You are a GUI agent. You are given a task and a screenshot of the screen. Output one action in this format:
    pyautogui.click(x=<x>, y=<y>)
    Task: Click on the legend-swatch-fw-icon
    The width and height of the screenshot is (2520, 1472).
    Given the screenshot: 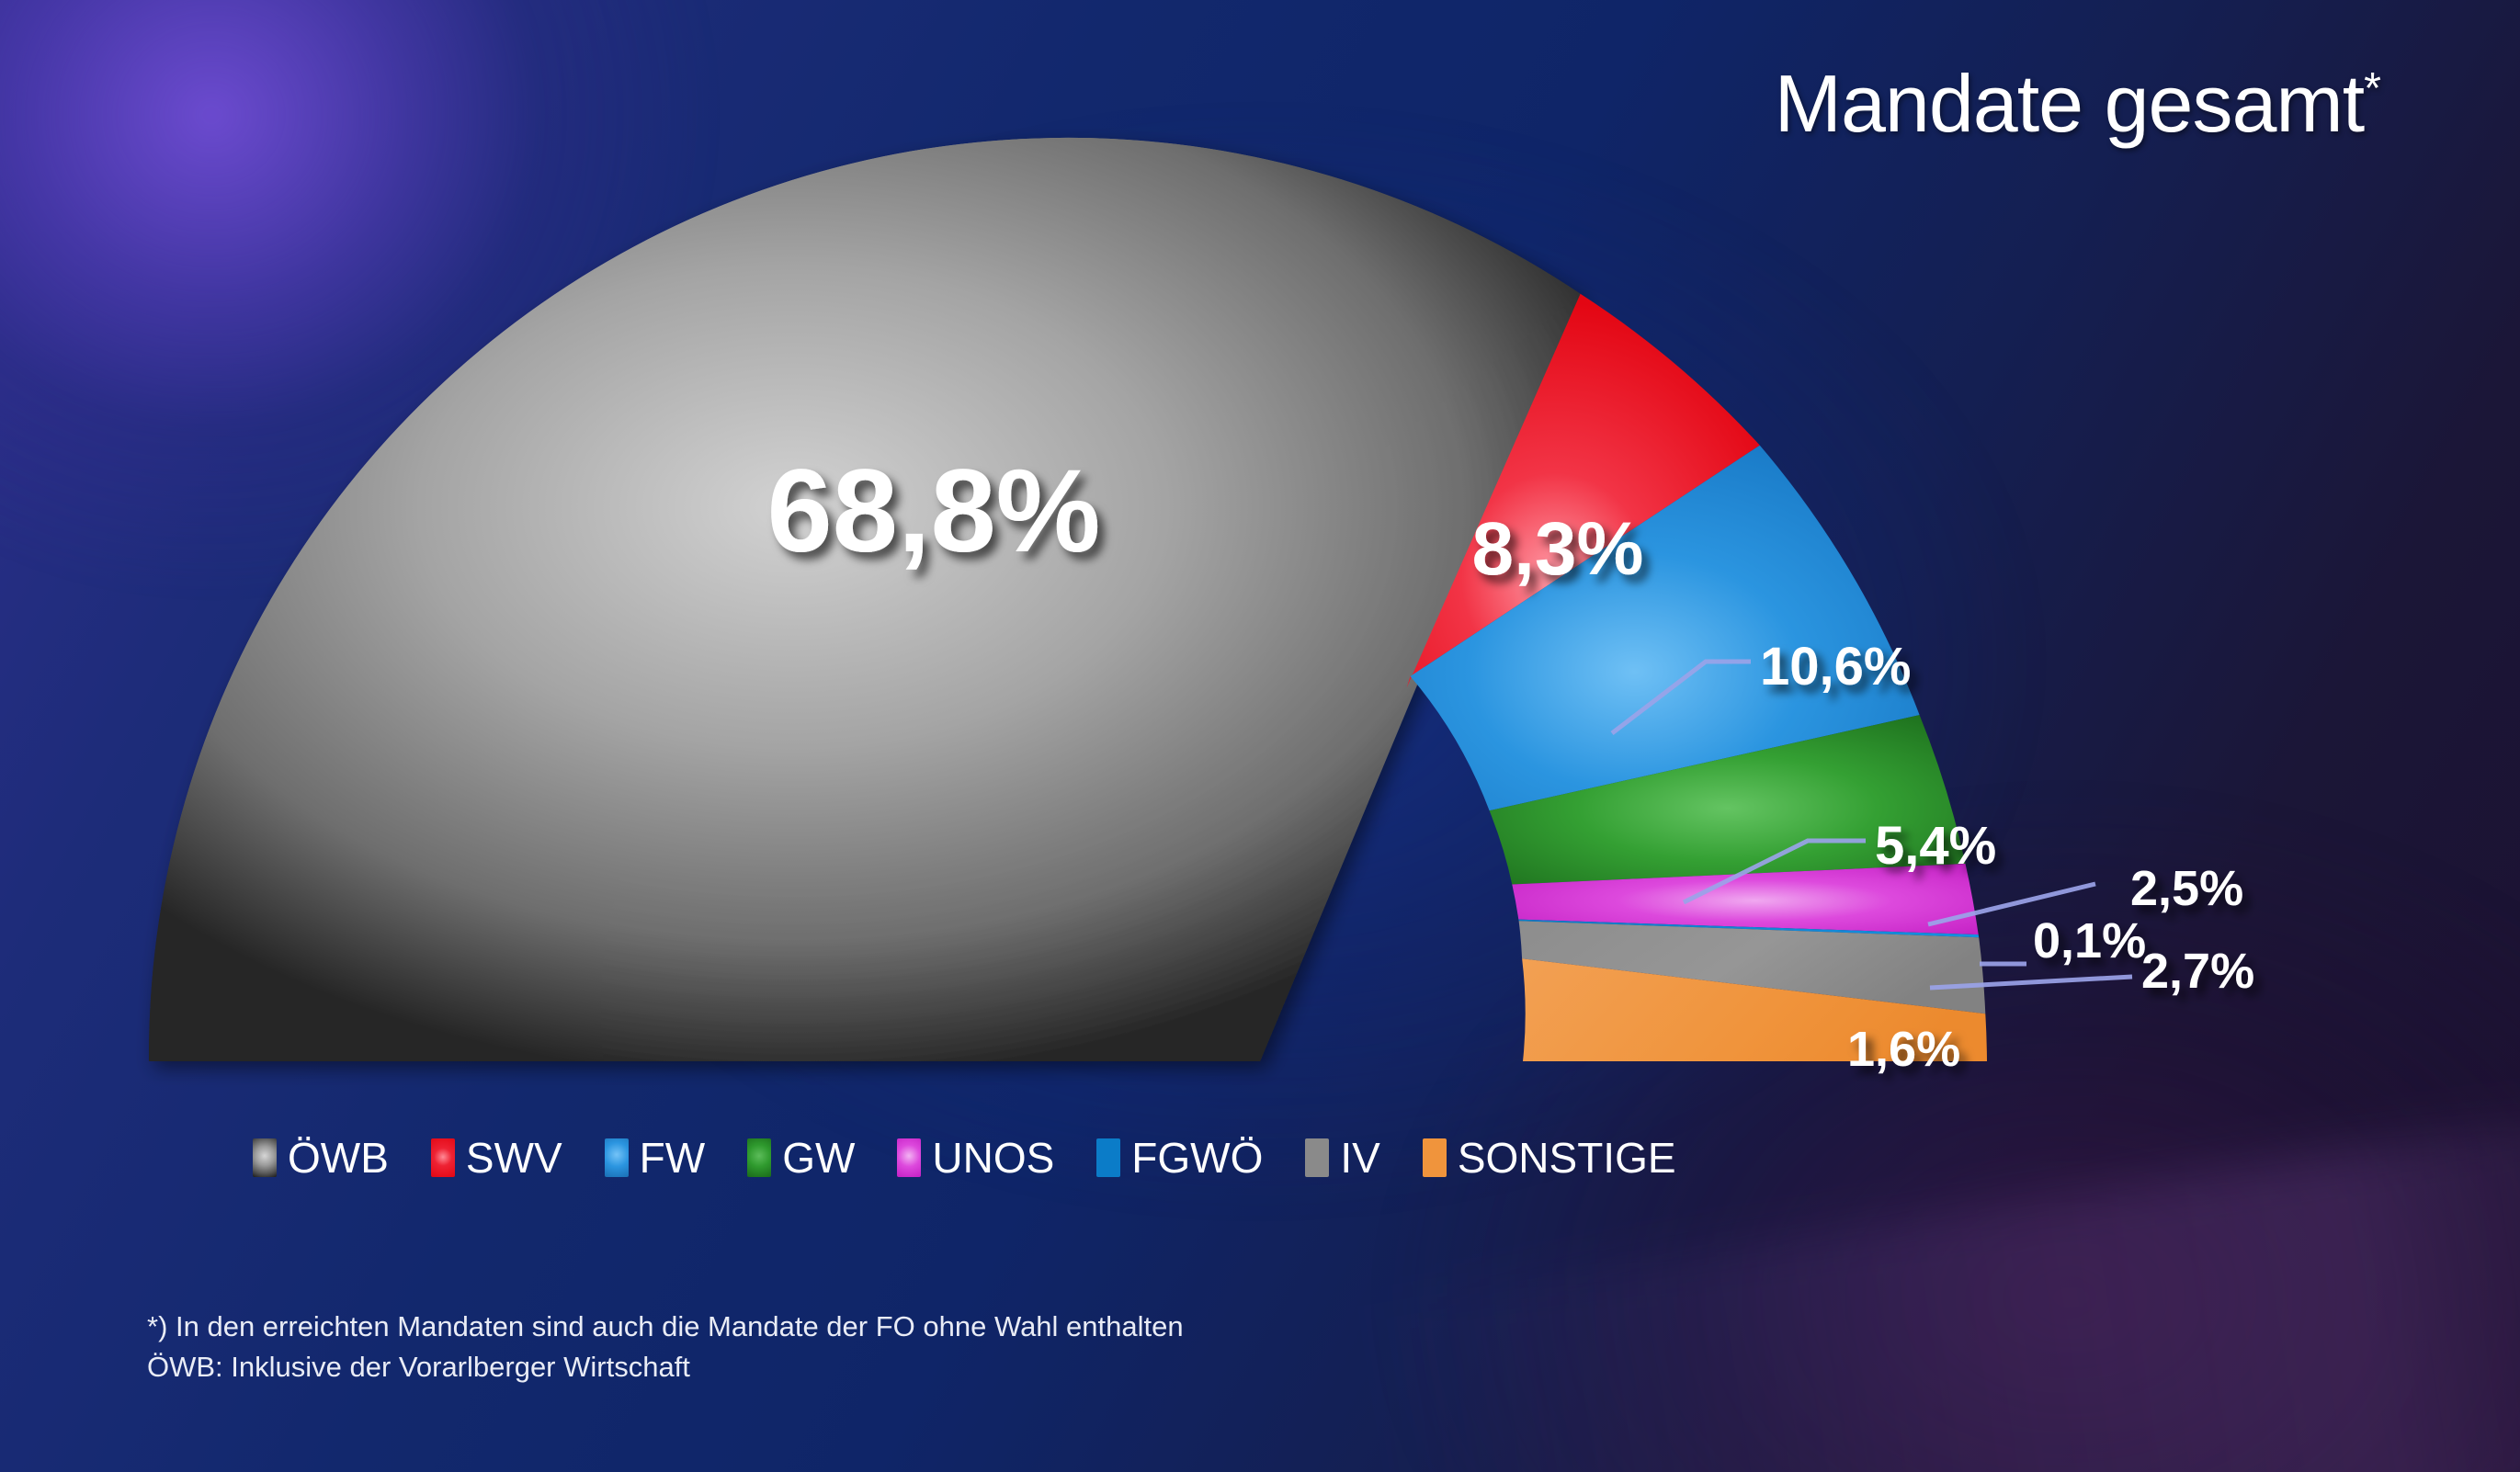 What is the action you would take?
    pyautogui.click(x=616, y=1158)
    